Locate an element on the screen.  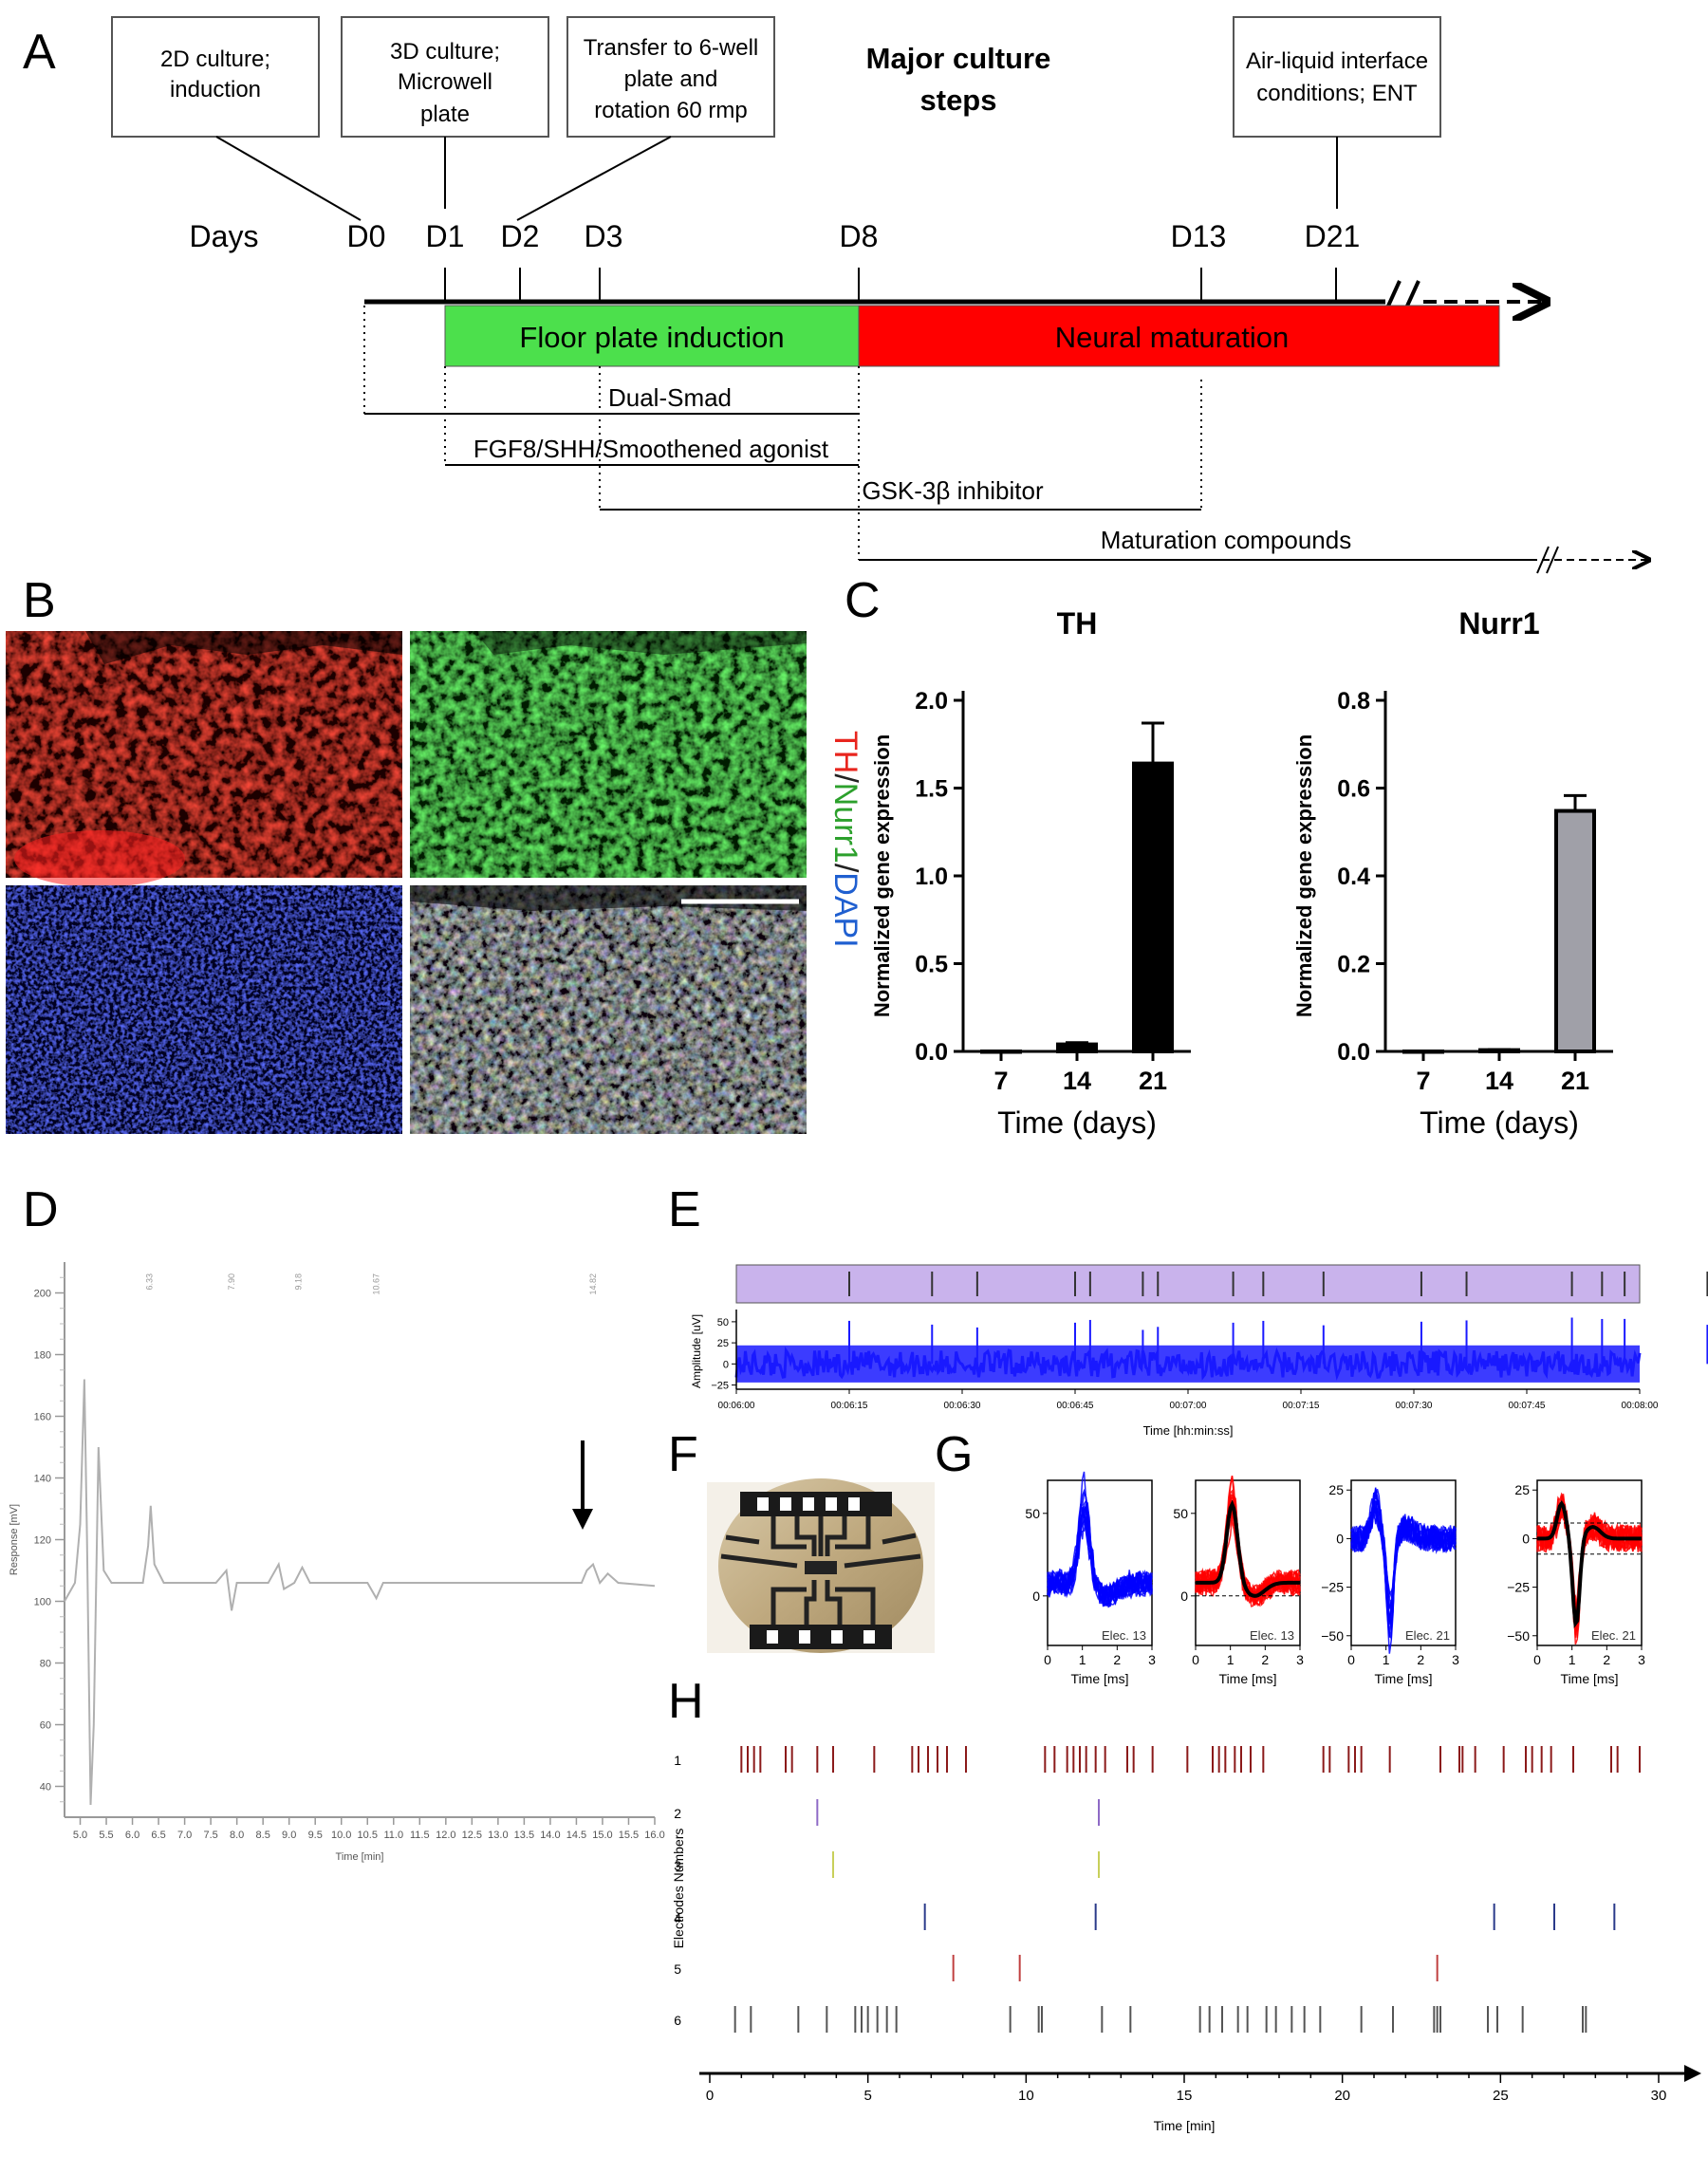
x-tick-label: 00:08:00 is located at coordinates (1640, 1406).